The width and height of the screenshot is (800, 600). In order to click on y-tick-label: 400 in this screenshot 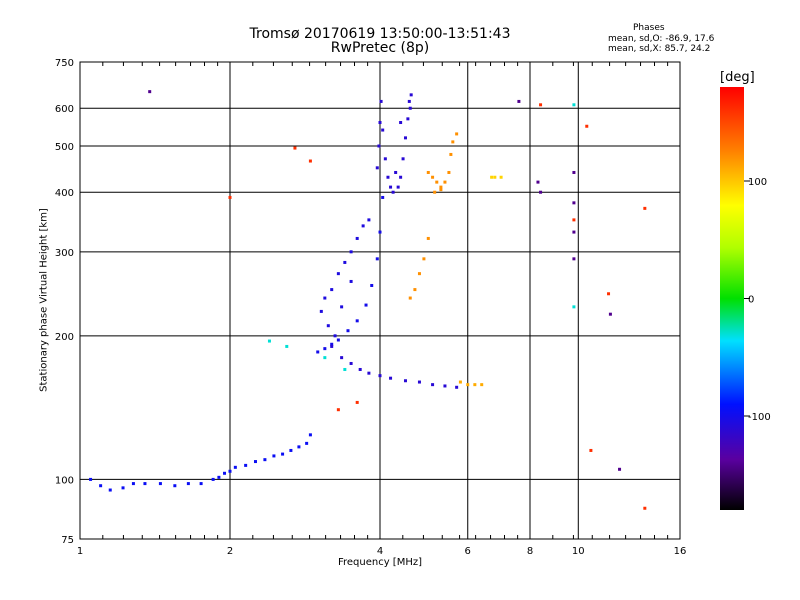, I will do `click(64, 193)`.